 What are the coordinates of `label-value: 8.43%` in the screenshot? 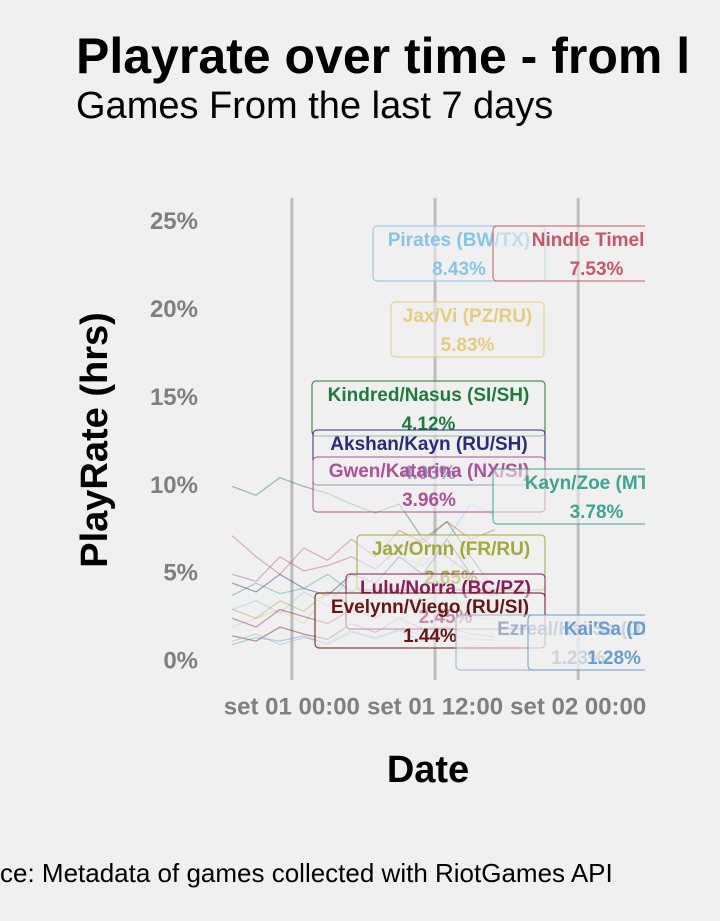 It's located at (459, 269).